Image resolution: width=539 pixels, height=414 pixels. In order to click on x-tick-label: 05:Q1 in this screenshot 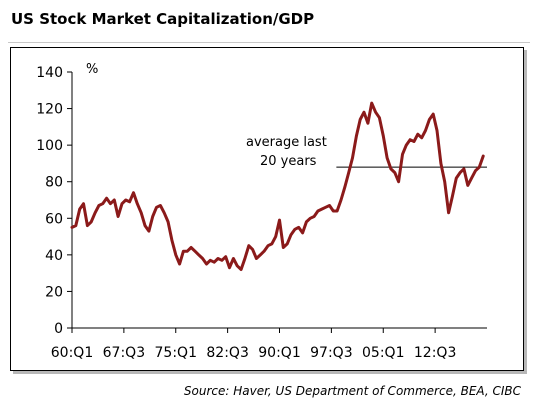, I will do `click(383, 353)`.